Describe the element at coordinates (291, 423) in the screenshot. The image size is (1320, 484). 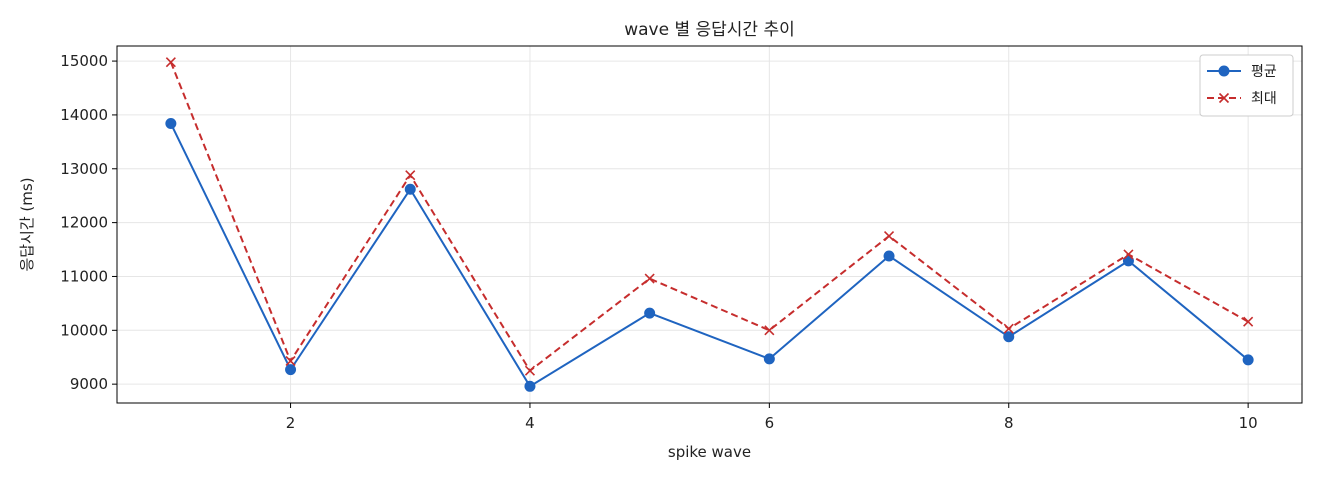
I see `x-tick-label: 2` at that location.